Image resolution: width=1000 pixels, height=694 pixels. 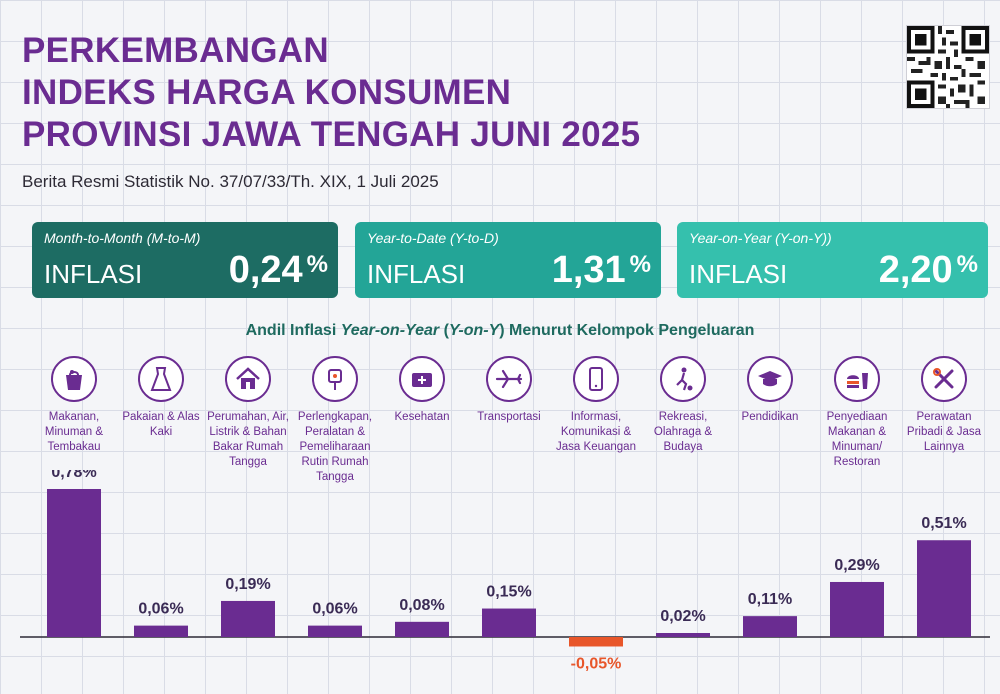 I want to click on data-label-5: 0,15%, so click(x=508, y=592).